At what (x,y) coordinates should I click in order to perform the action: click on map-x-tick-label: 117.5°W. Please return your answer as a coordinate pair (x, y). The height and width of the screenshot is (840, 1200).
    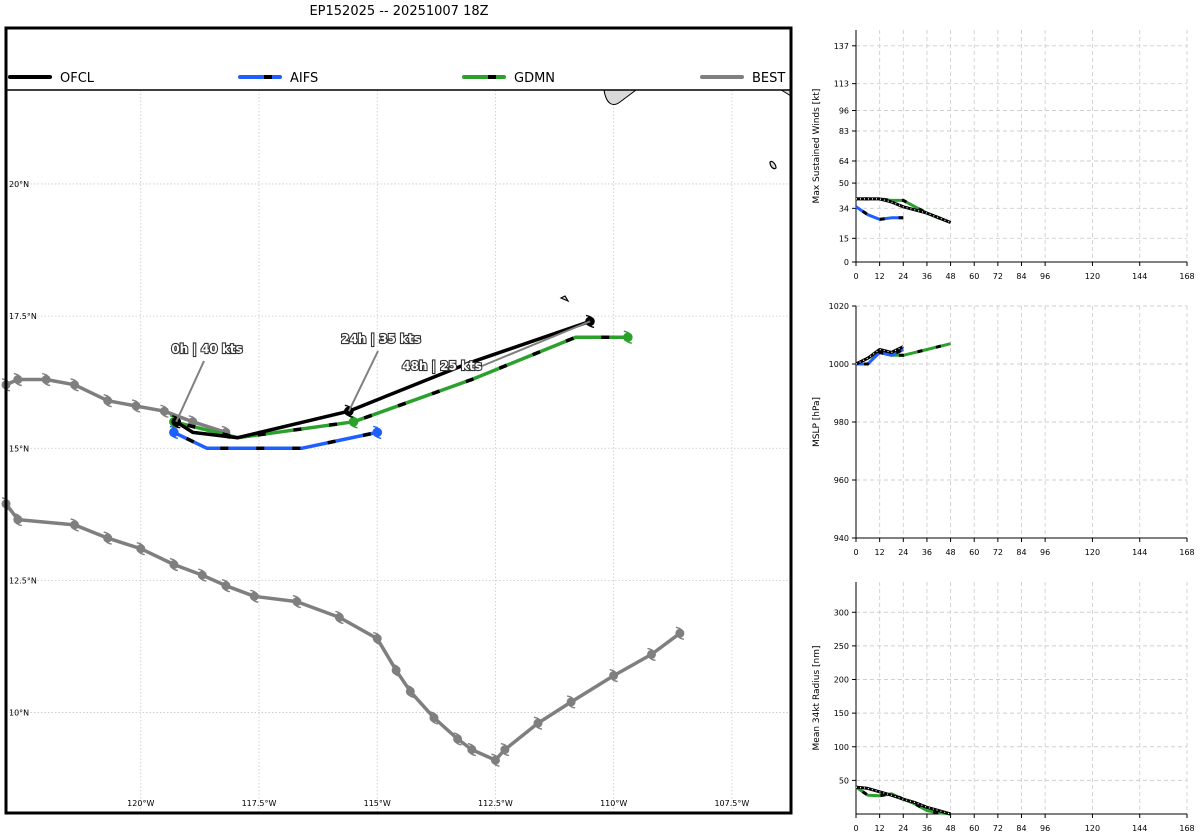
    Looking at the image, I should click on (259, 803).